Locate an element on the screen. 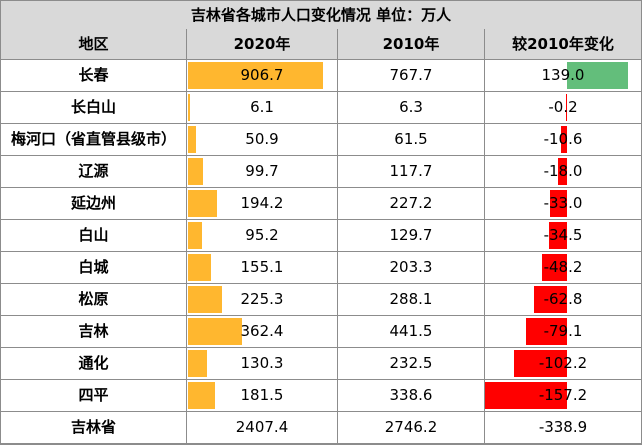 This screenshot has height=445, width=642. value-2020-cell: 6.1 is located at coordinates (262, 108).